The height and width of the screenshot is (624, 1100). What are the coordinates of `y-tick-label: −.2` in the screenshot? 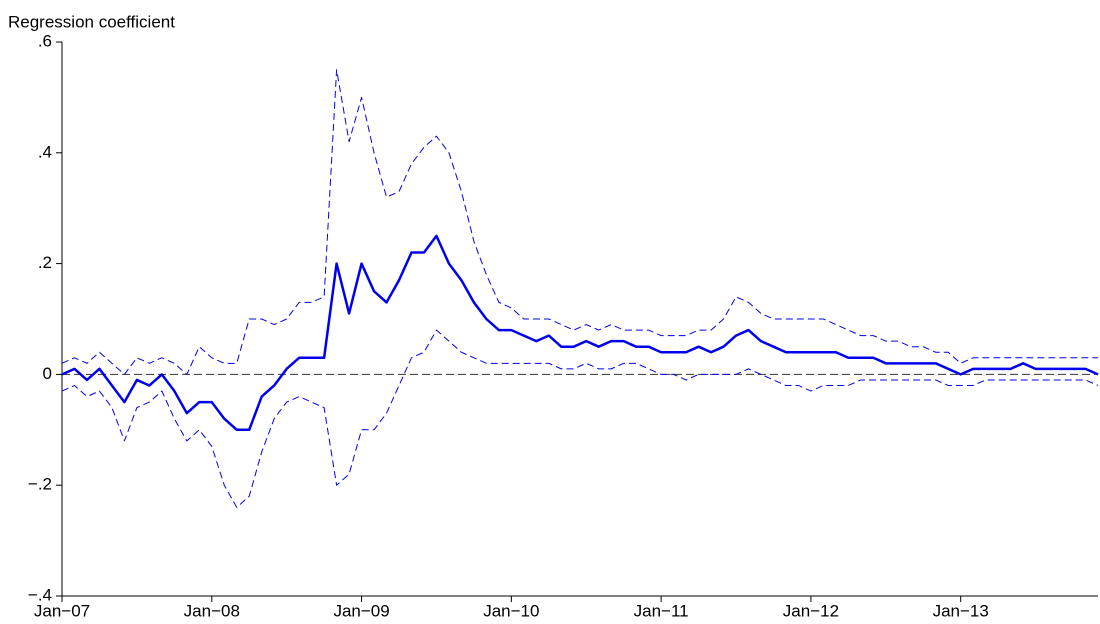 It's located at (40, 484).